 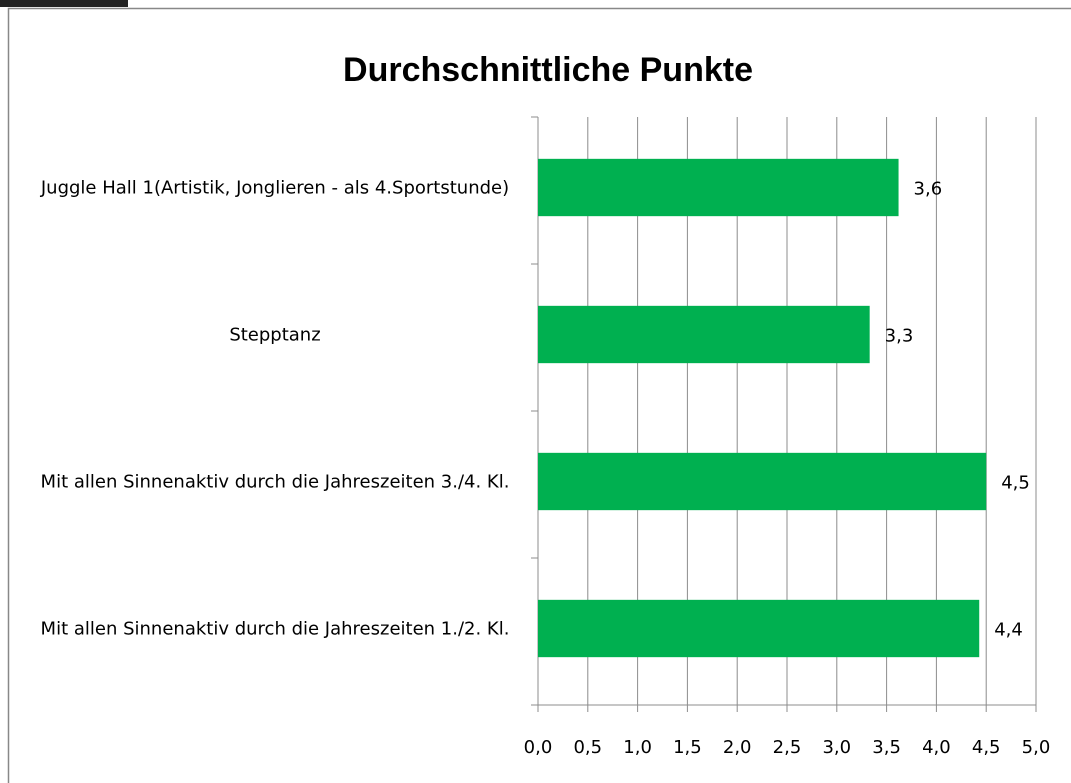 I want to click on data-label: 4,5, so click(x=1015, y=483).